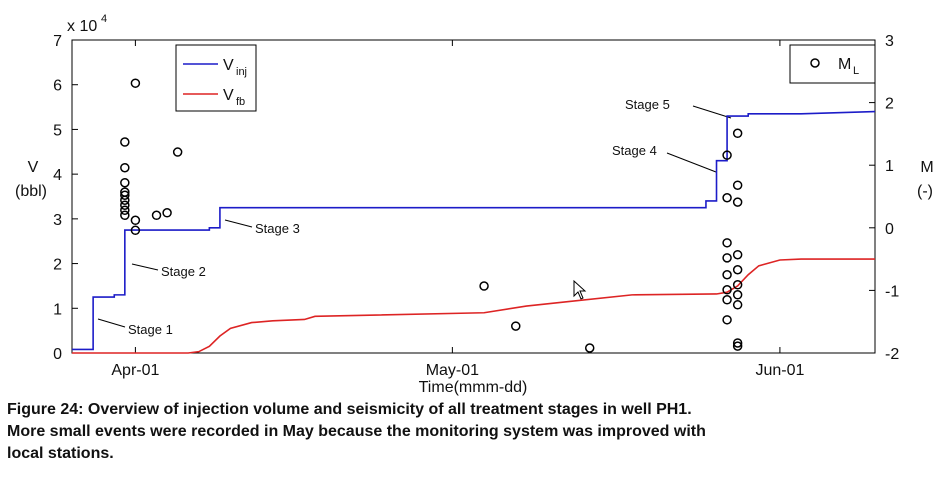 This screenshot has width=937, height=477. What do you see at coordinates (150, 329) in the screenshot?
I see `annotation: Stage 1` at bounding box center [150, 329].